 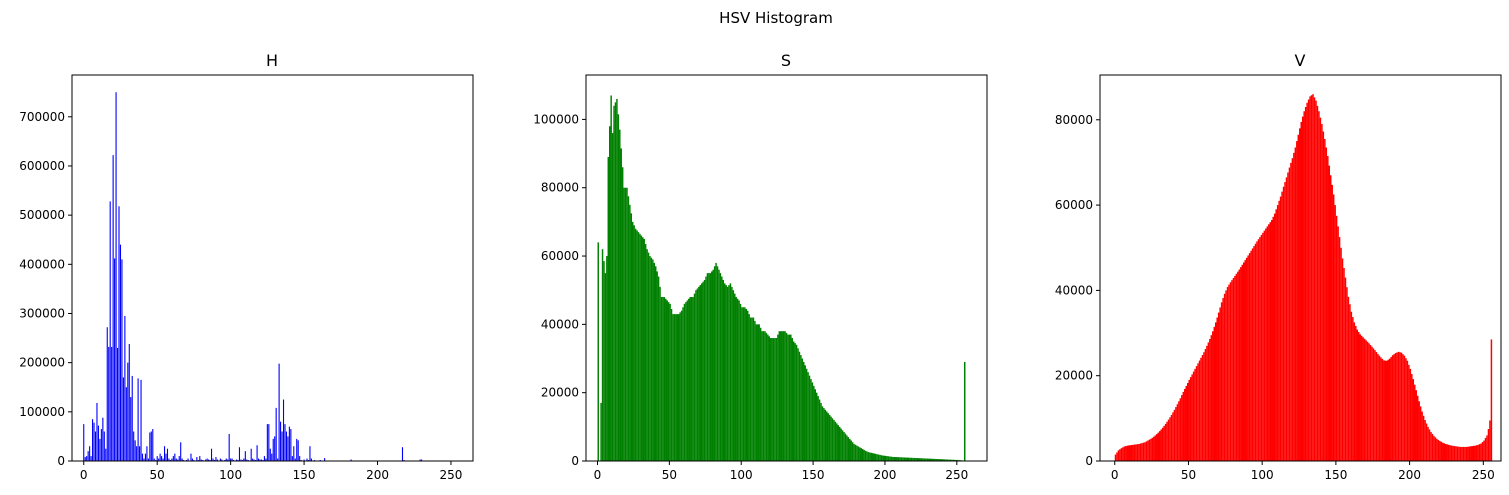 I want to click on v-x-tick-label: 250, so click(x=1483, y=475).